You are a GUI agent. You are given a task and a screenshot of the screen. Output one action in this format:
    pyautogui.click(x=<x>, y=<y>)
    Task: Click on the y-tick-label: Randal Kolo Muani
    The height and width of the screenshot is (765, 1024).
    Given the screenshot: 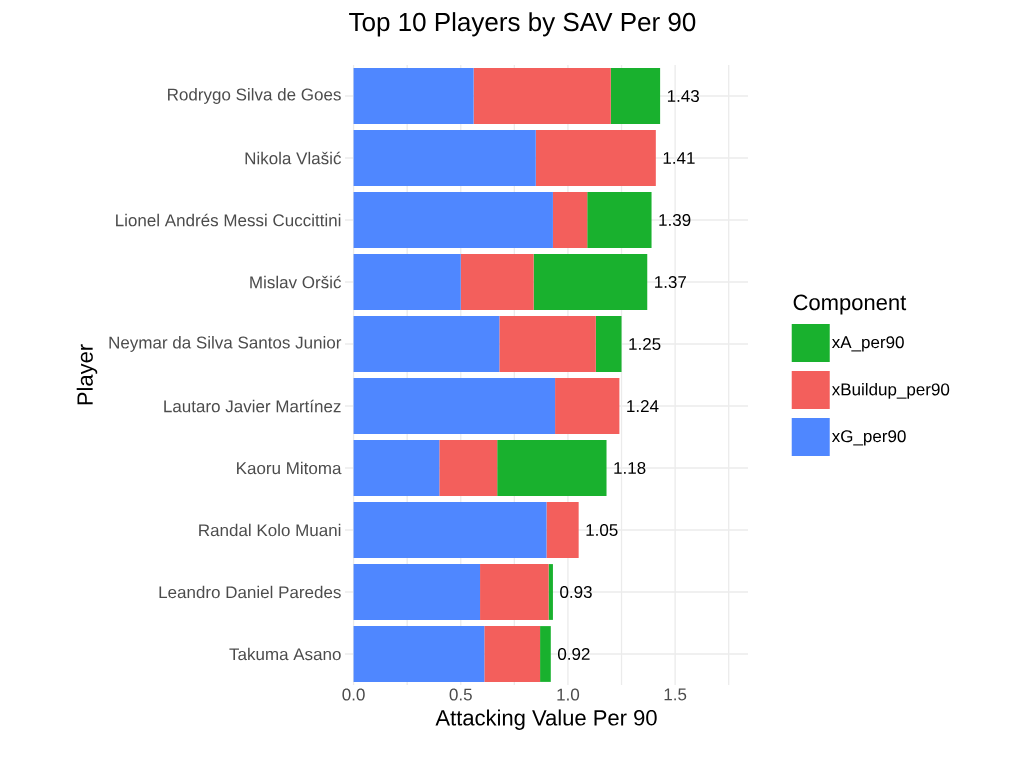 What is the action you would take?
    pyautogui.click(x=270, y=530)
    